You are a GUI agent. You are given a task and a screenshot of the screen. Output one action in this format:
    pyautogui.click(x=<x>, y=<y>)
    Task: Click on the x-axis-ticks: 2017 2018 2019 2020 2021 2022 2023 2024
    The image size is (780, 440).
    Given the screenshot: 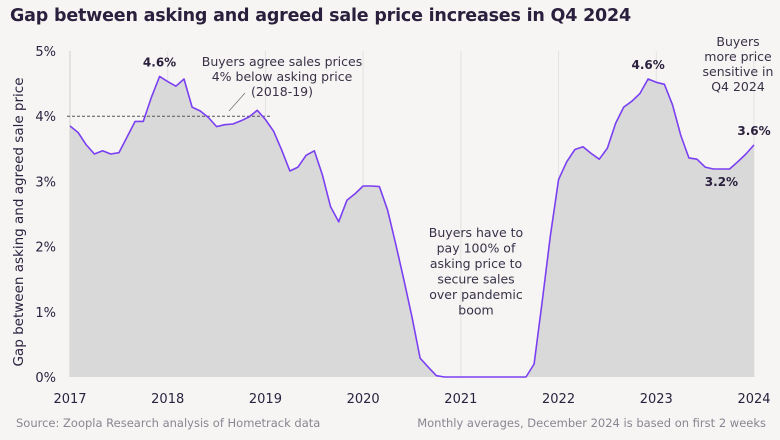 What is the action you would take?
    pyautogui.click(x=411, y=399)
    